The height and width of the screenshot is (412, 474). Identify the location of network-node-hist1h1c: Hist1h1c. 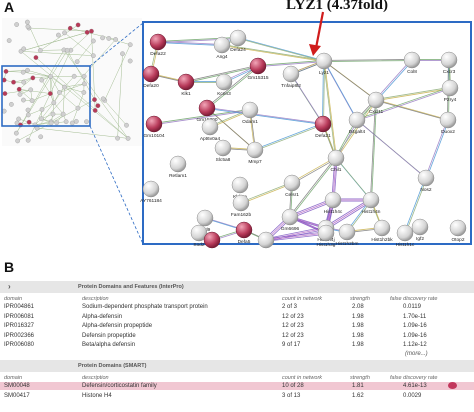
(405, 236).